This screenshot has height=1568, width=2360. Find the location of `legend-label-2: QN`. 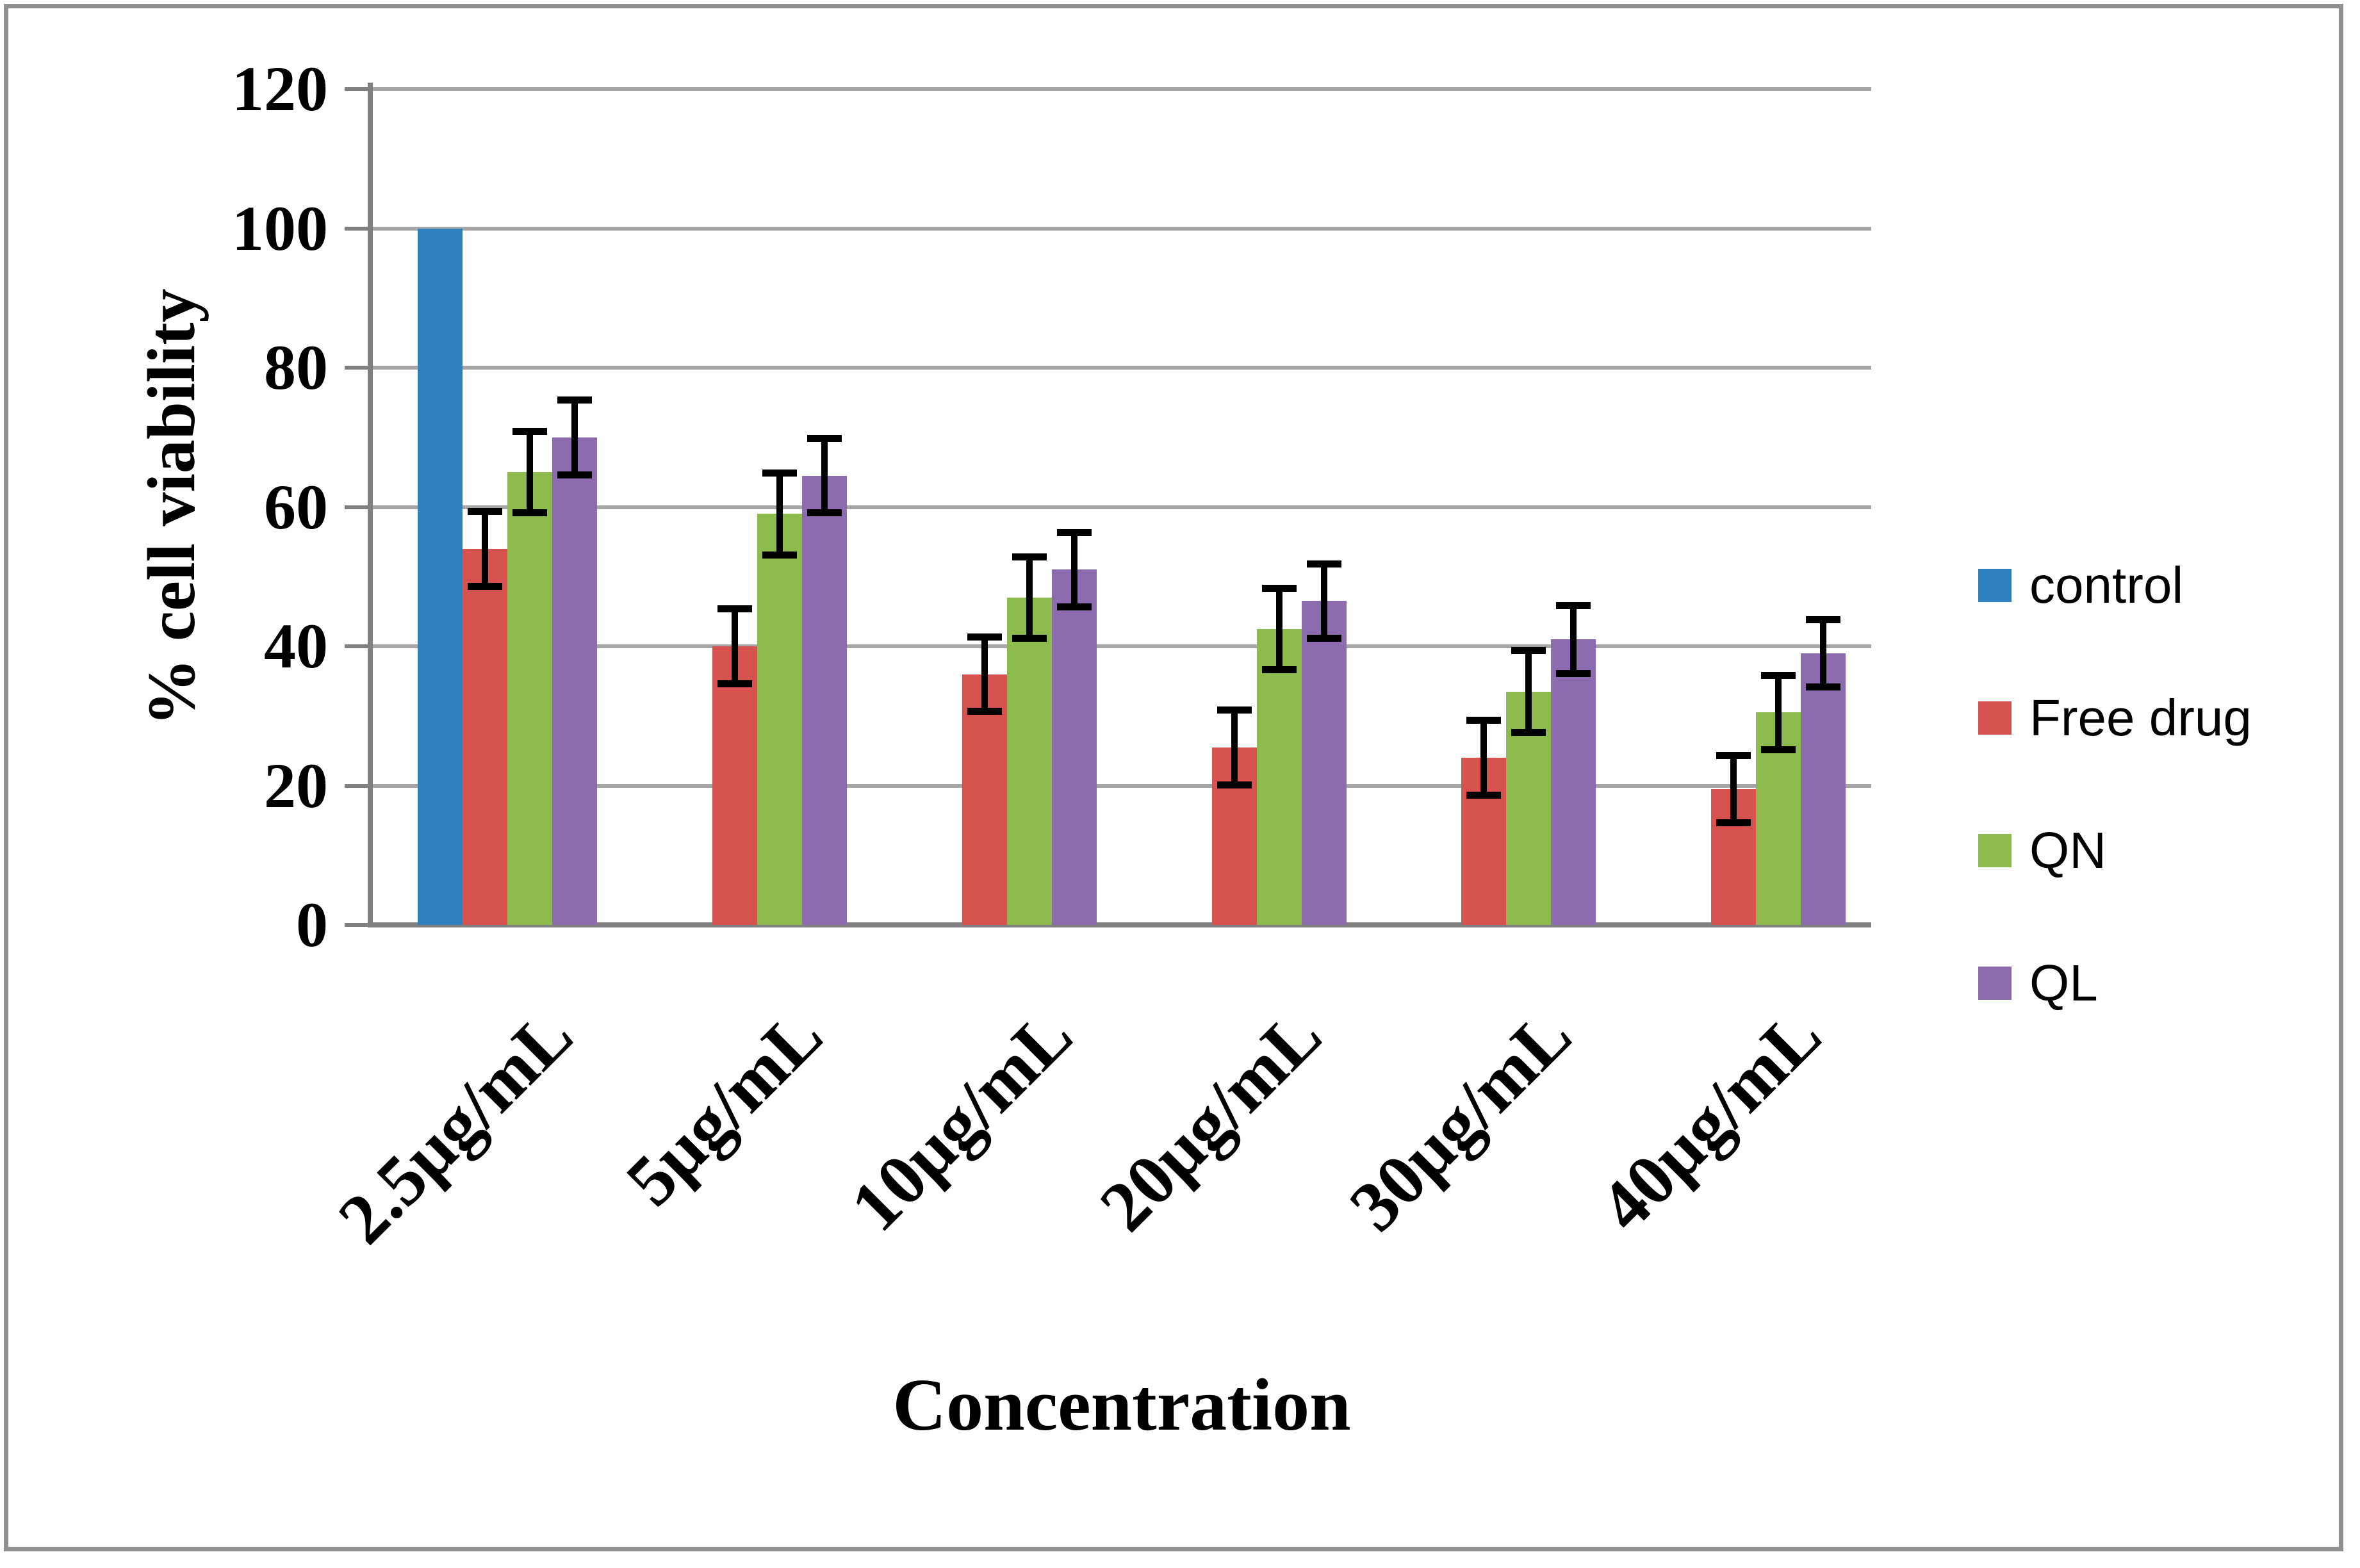

legend-label-2: QN is located at coordinates (2067, 850).